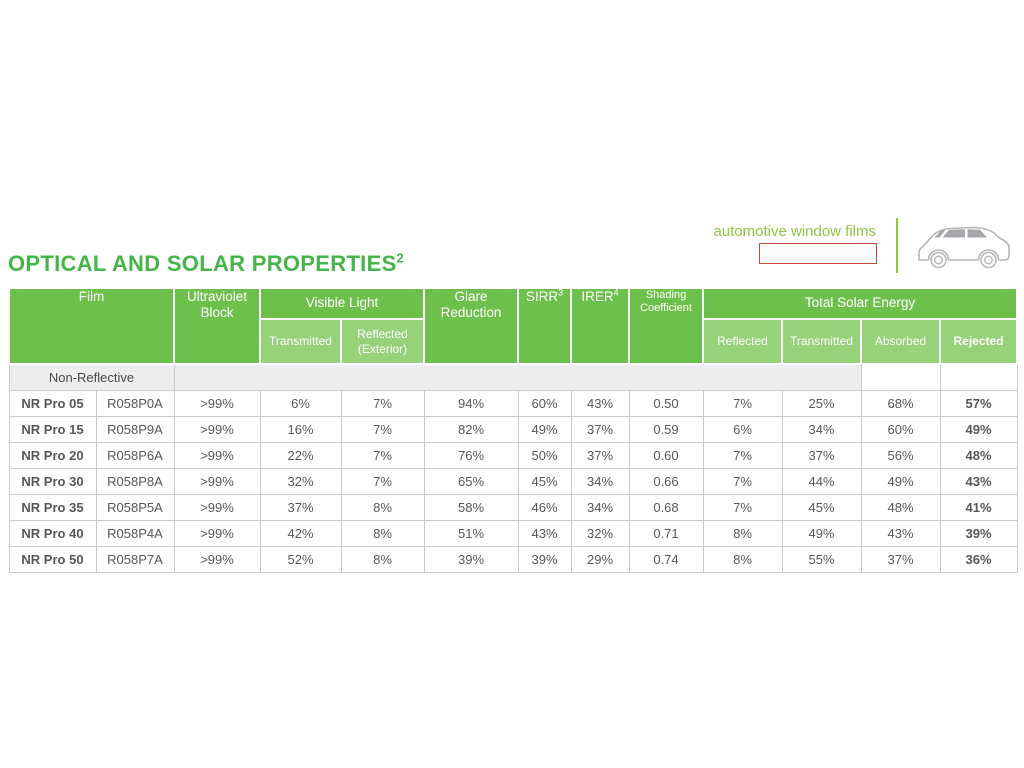  I want to click on cell-tse-transmitted: 25%, so click(821, 403).